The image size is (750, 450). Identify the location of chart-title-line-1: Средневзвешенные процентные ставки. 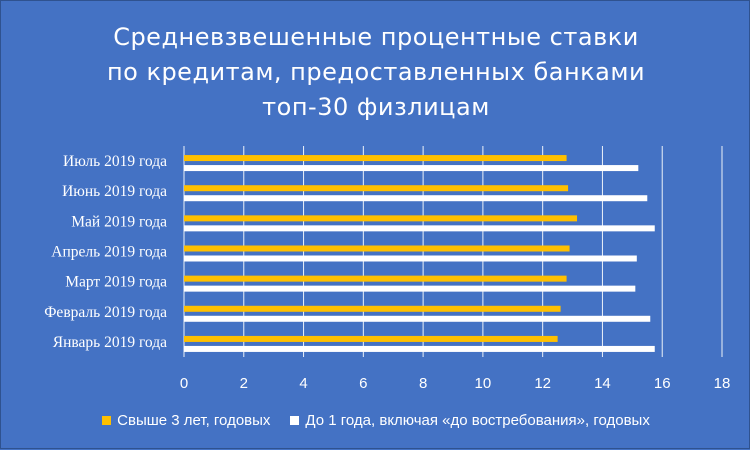
(376, 37).